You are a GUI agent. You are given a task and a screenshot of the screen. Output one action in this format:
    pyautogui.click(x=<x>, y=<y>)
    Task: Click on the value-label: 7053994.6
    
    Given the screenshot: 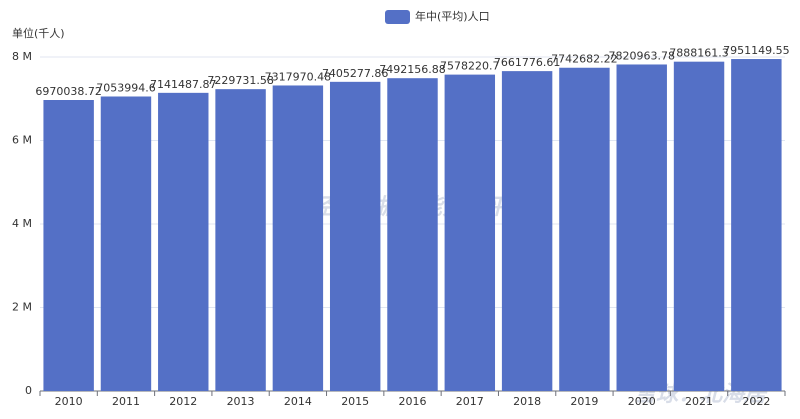 What is the action you would take?
    pyautogui.click(x=126, y=87)
    